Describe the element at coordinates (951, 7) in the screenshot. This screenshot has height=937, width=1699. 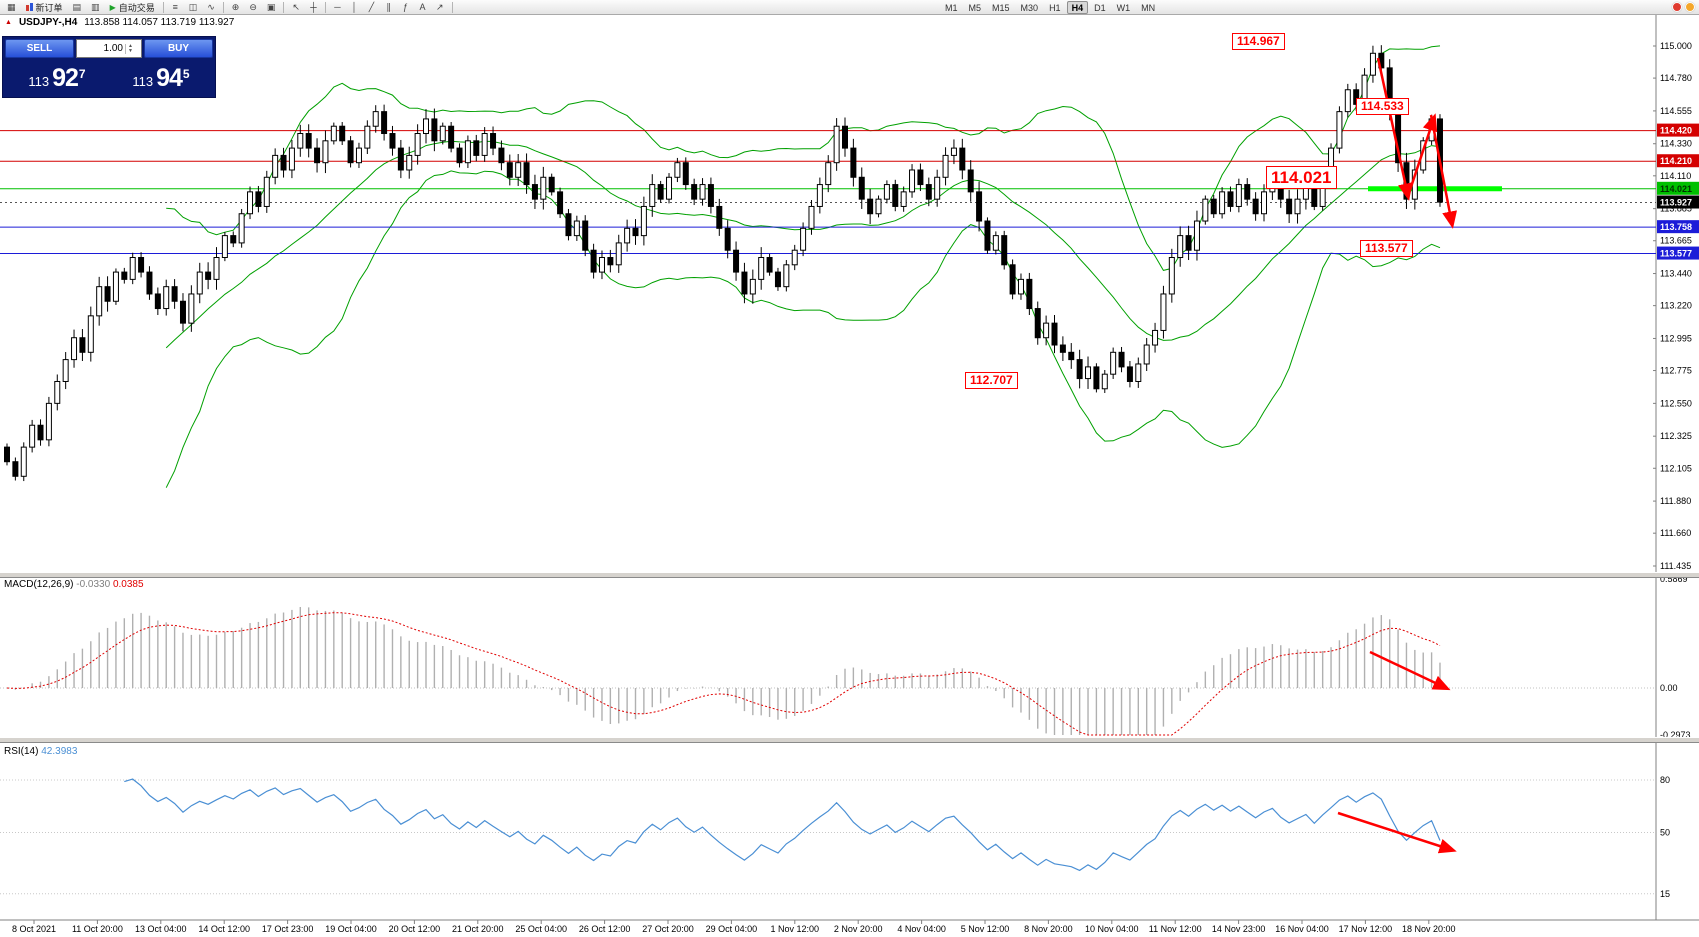
I see `timeframe-m1: M1` at that location.